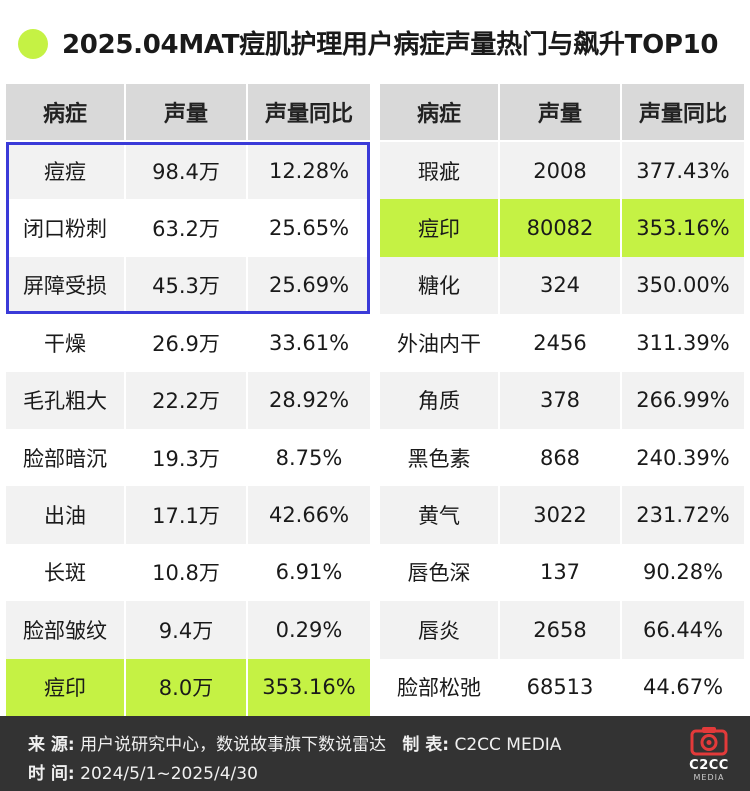 This screenshot has width=750, height=791. I want to click on volume-cell: 378, so click(561, 400).